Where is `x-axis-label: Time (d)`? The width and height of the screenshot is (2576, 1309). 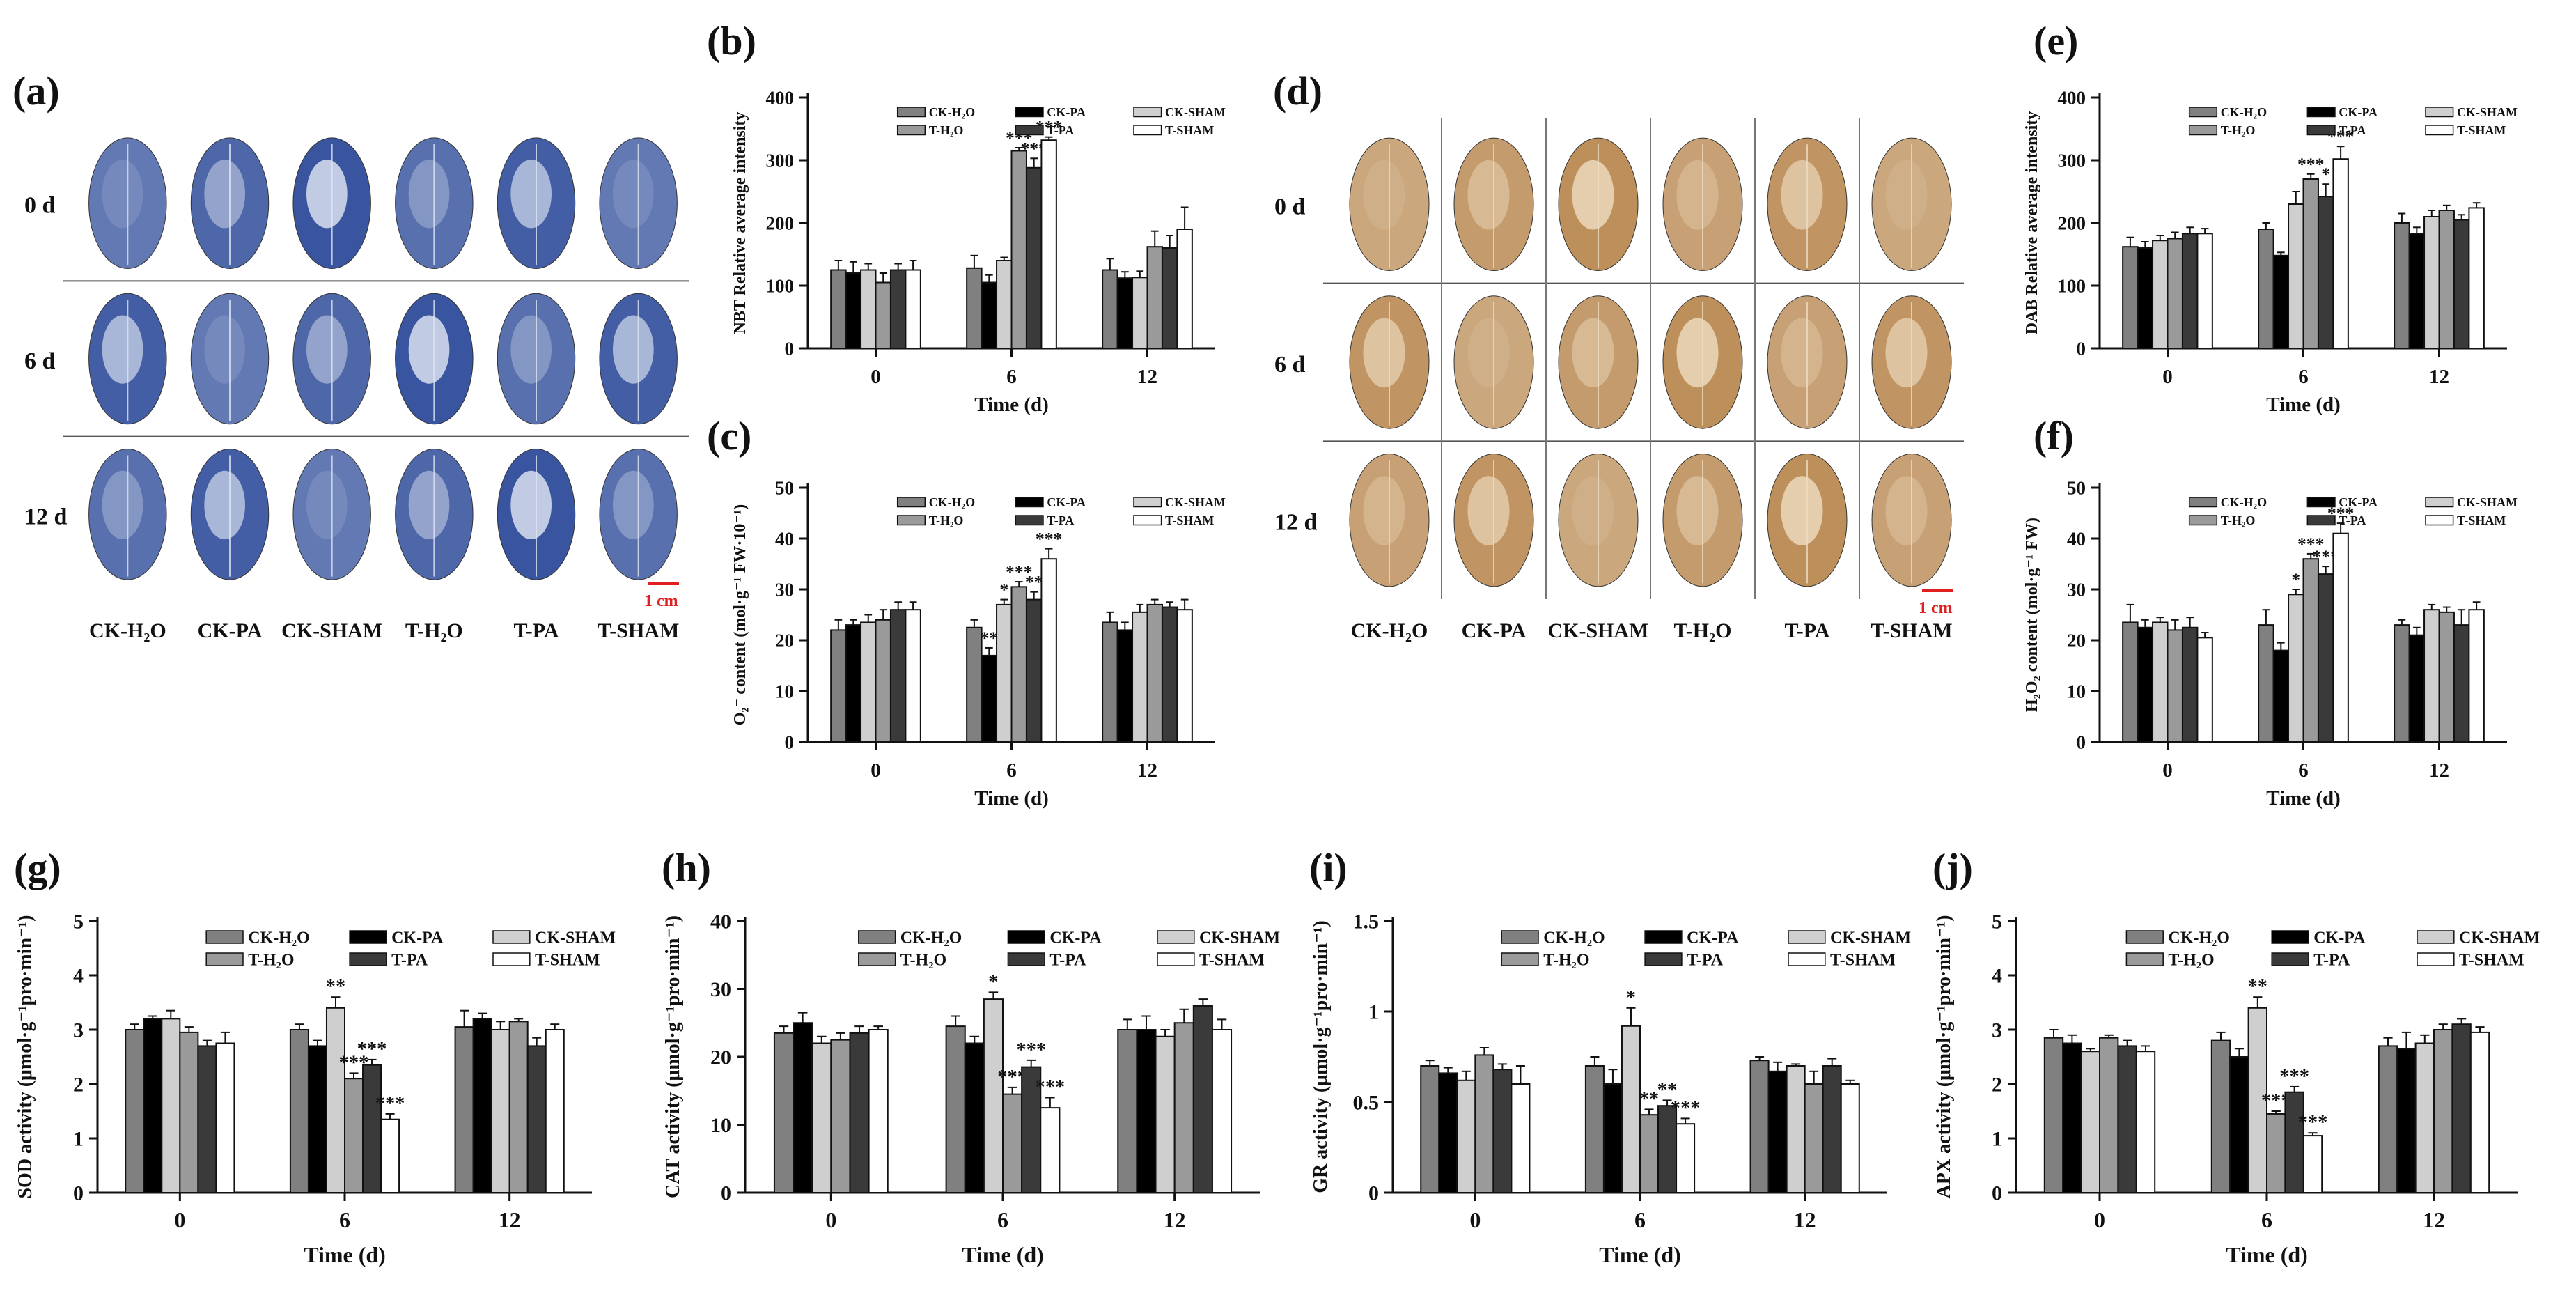 x-axis-label: Time (d) is located at coordinates (1640, 1254).